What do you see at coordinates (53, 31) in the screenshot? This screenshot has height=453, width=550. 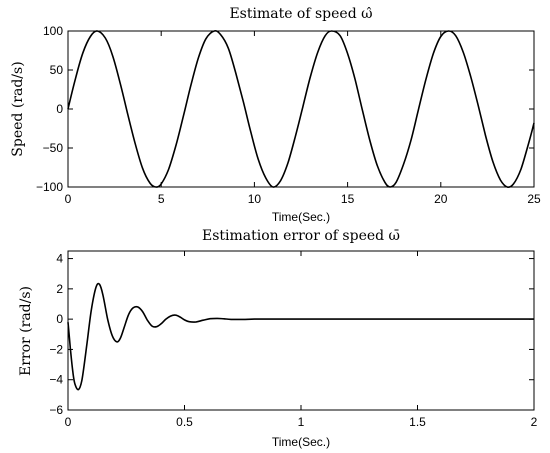 I see `speed-y-tick-label: 100` at bounding box center [53, 31].